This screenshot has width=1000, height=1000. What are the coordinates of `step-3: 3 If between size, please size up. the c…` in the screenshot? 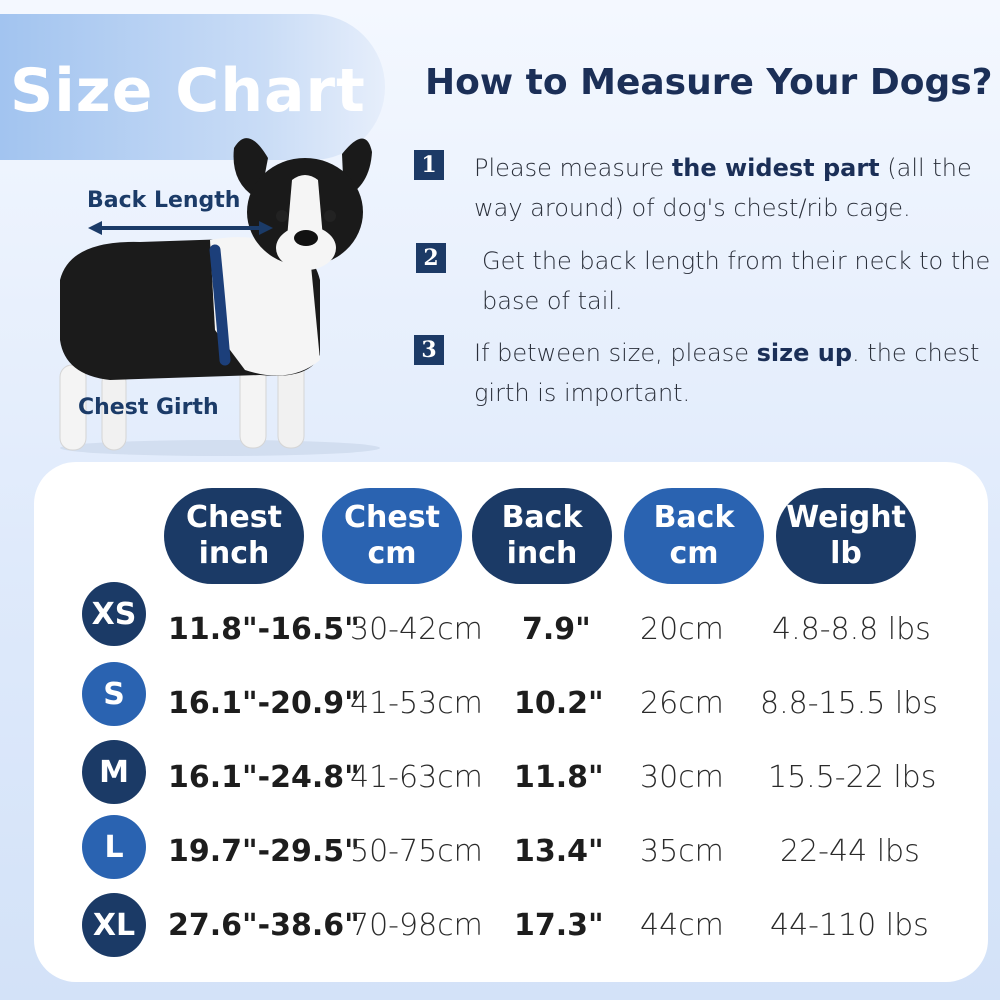 It's located at (704, 378).